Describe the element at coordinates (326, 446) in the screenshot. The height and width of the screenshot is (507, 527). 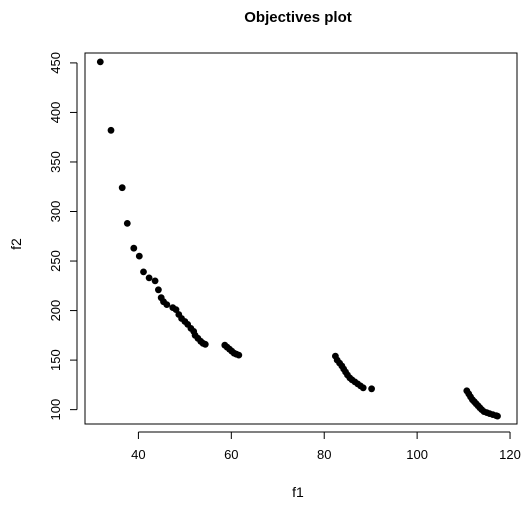
I see `x-axis: 40 60 80 100 120` at that location.